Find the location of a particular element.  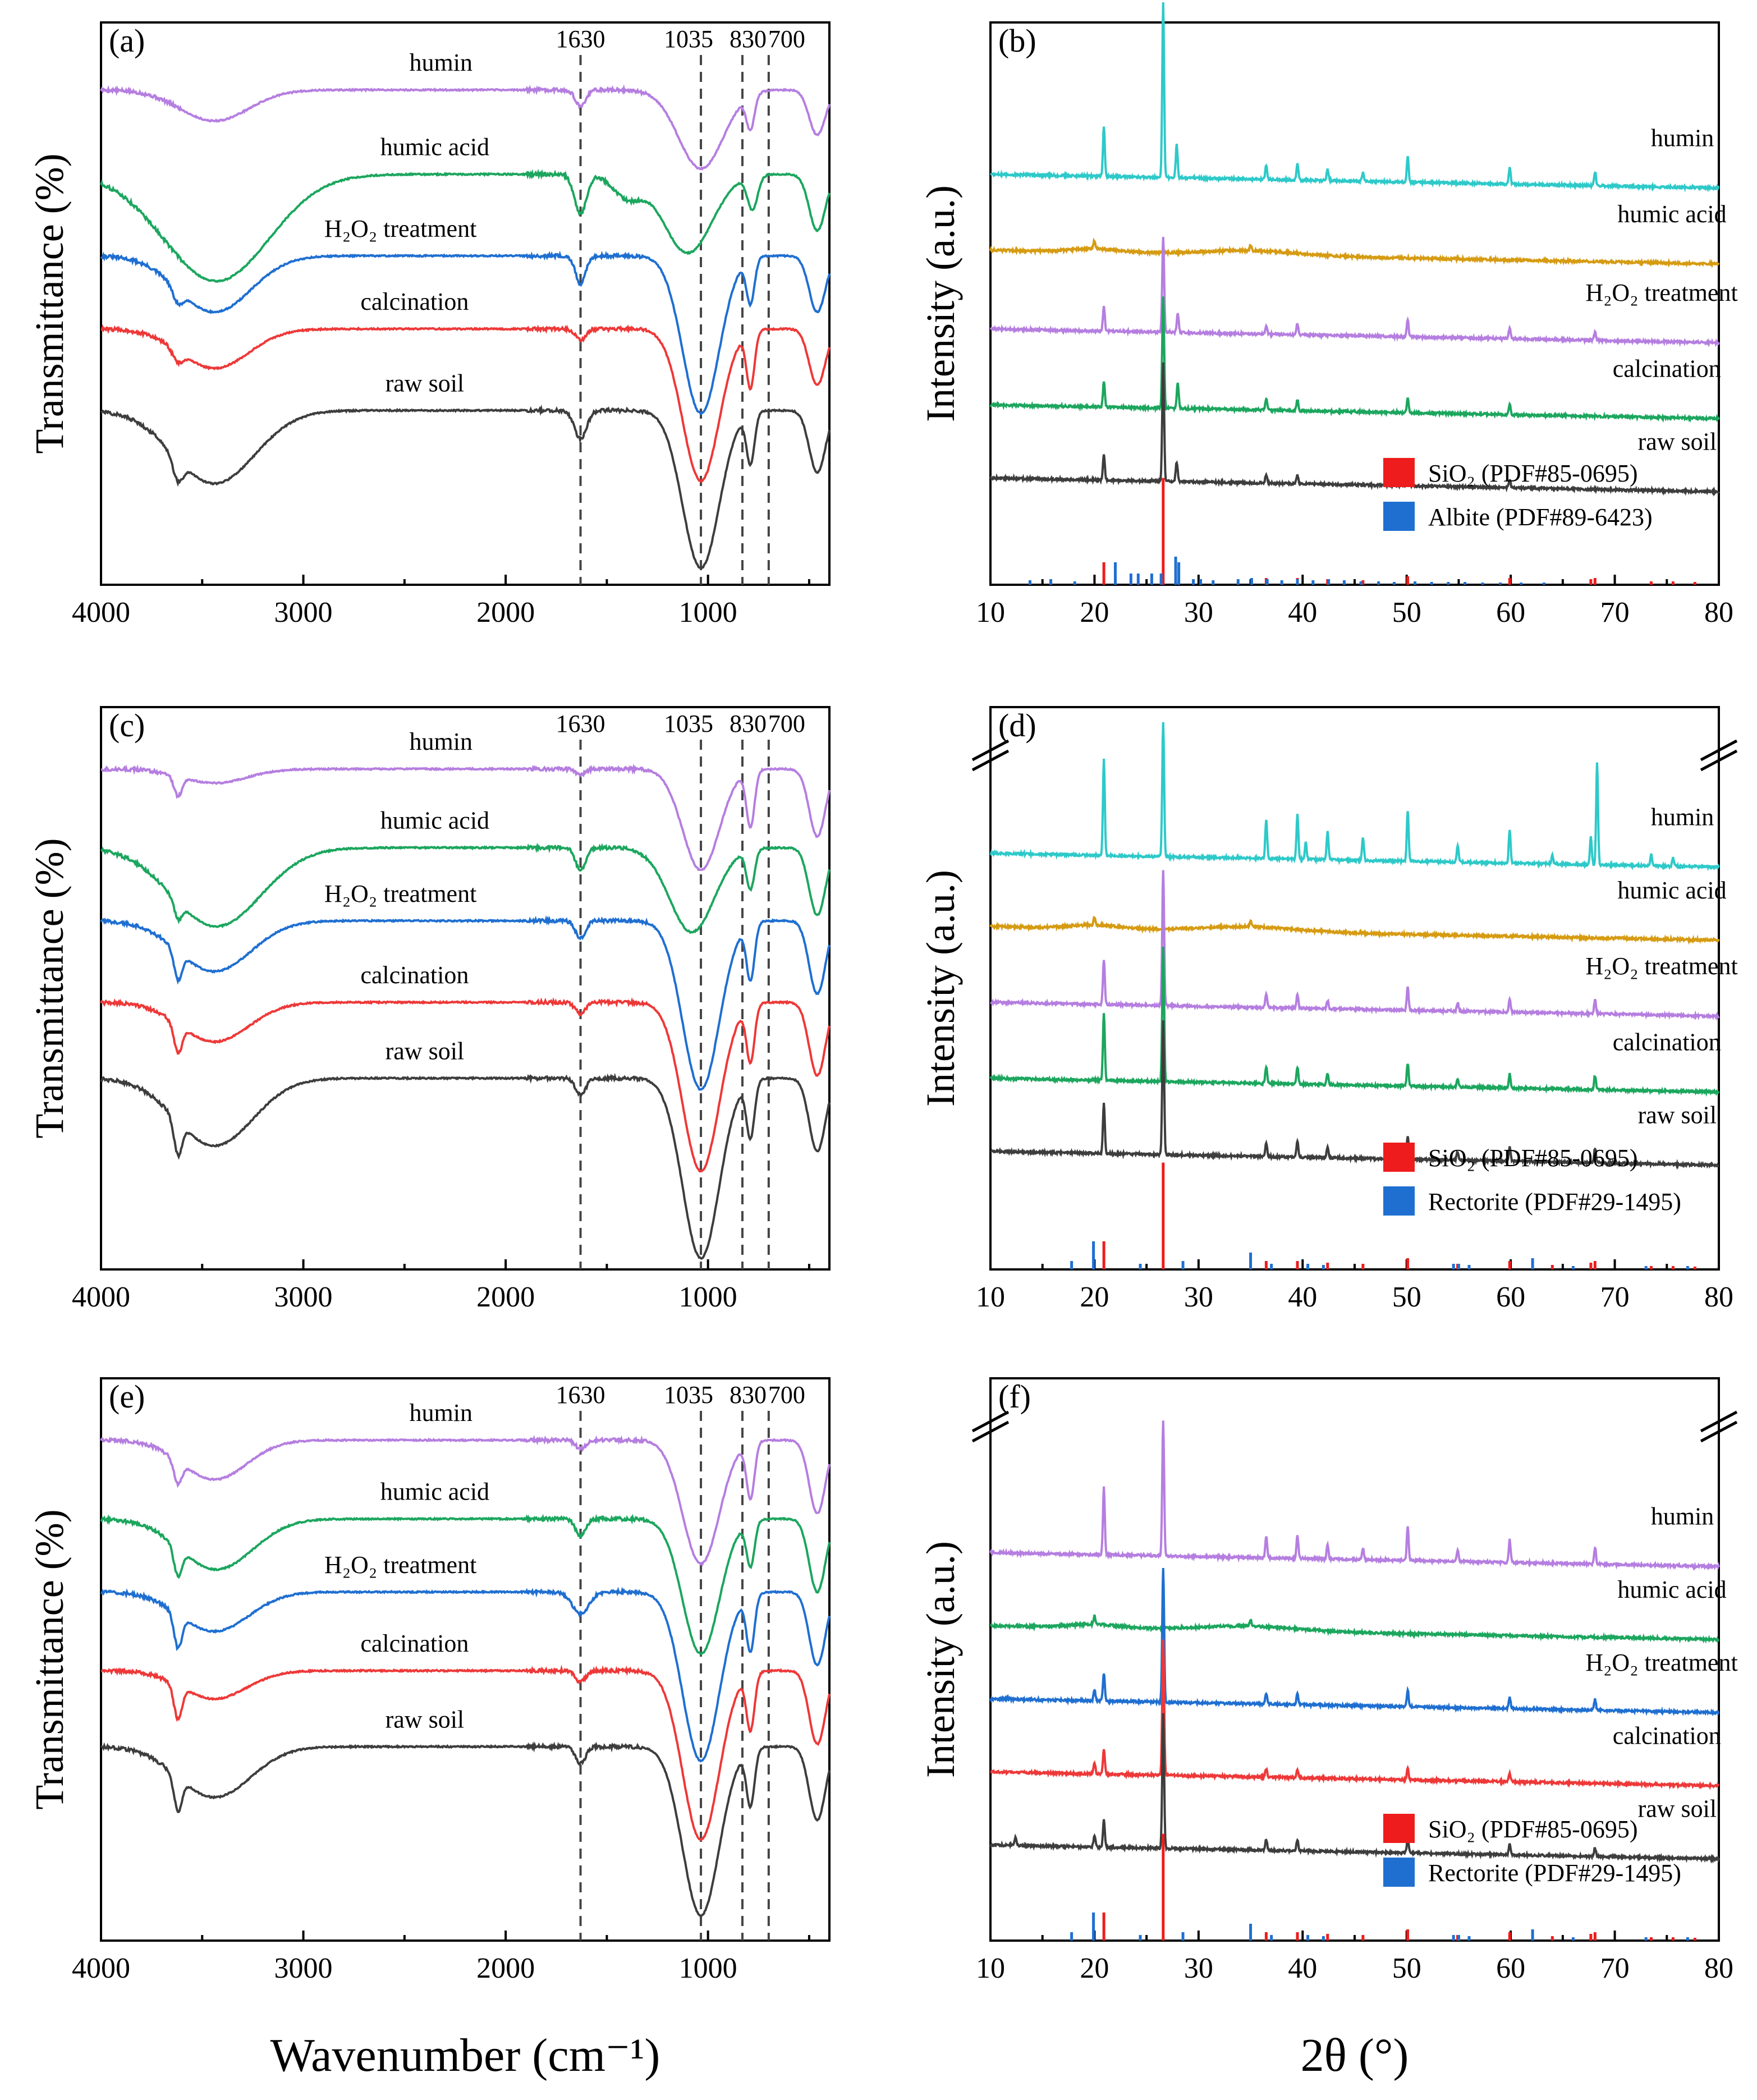

x-tick-label: 60 is located at coordinates (1511, 1968).